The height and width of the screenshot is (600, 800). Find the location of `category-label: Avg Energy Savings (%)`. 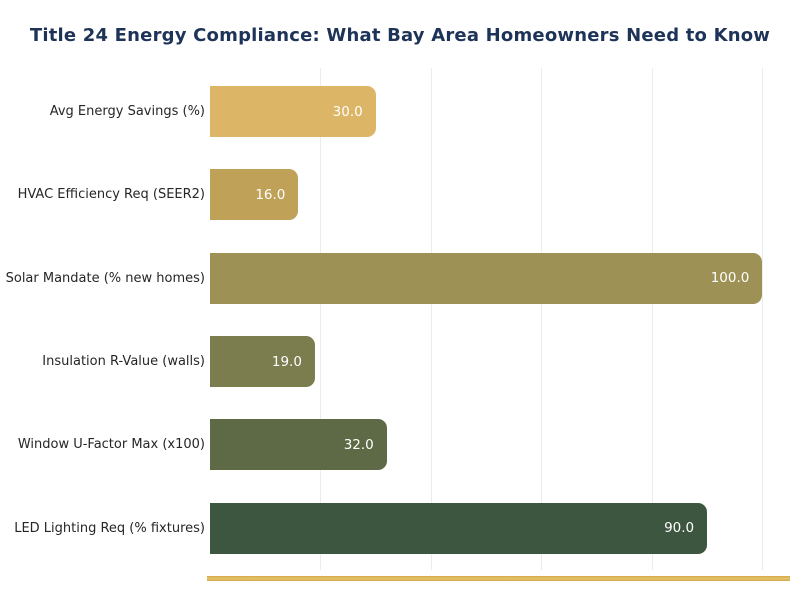

category-label: Avg Energy Savings (%) is located at coordinates (127, 112).